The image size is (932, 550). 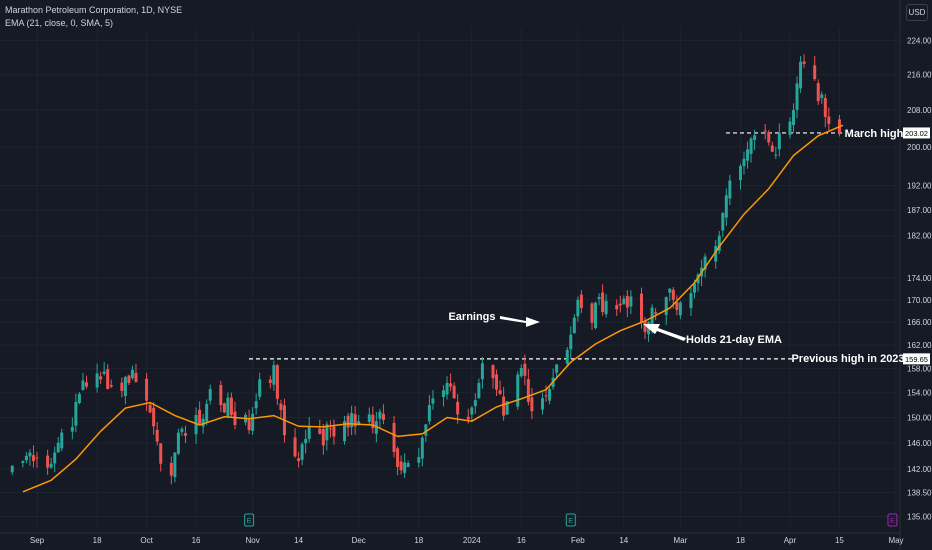 What do you see at coordinates (919, 516) in the screenshot?
I see `y-tick-label: 135.00` at bounding box center [919, 516].